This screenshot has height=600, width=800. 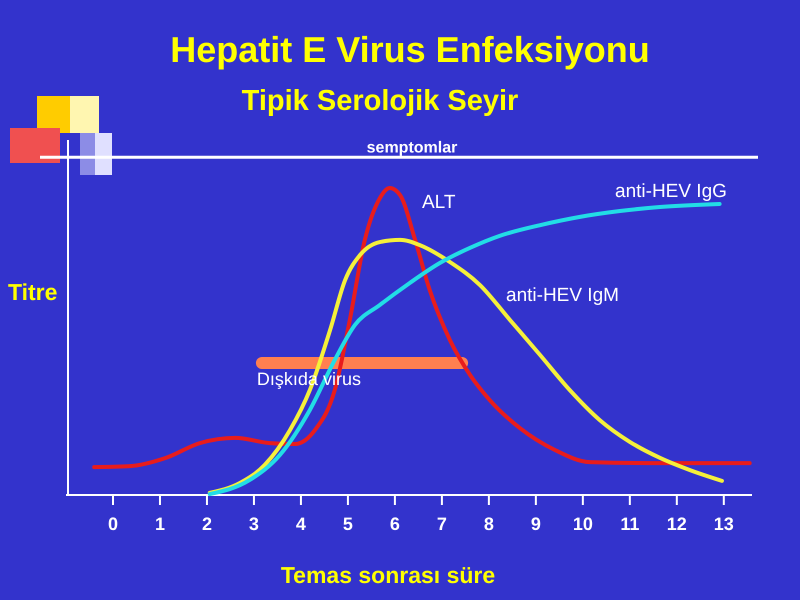 What do you see at coordinates (562, 295) in the screenshot?
I see `series-label: anti-HEV IgM` at bounding box center [562, 295].